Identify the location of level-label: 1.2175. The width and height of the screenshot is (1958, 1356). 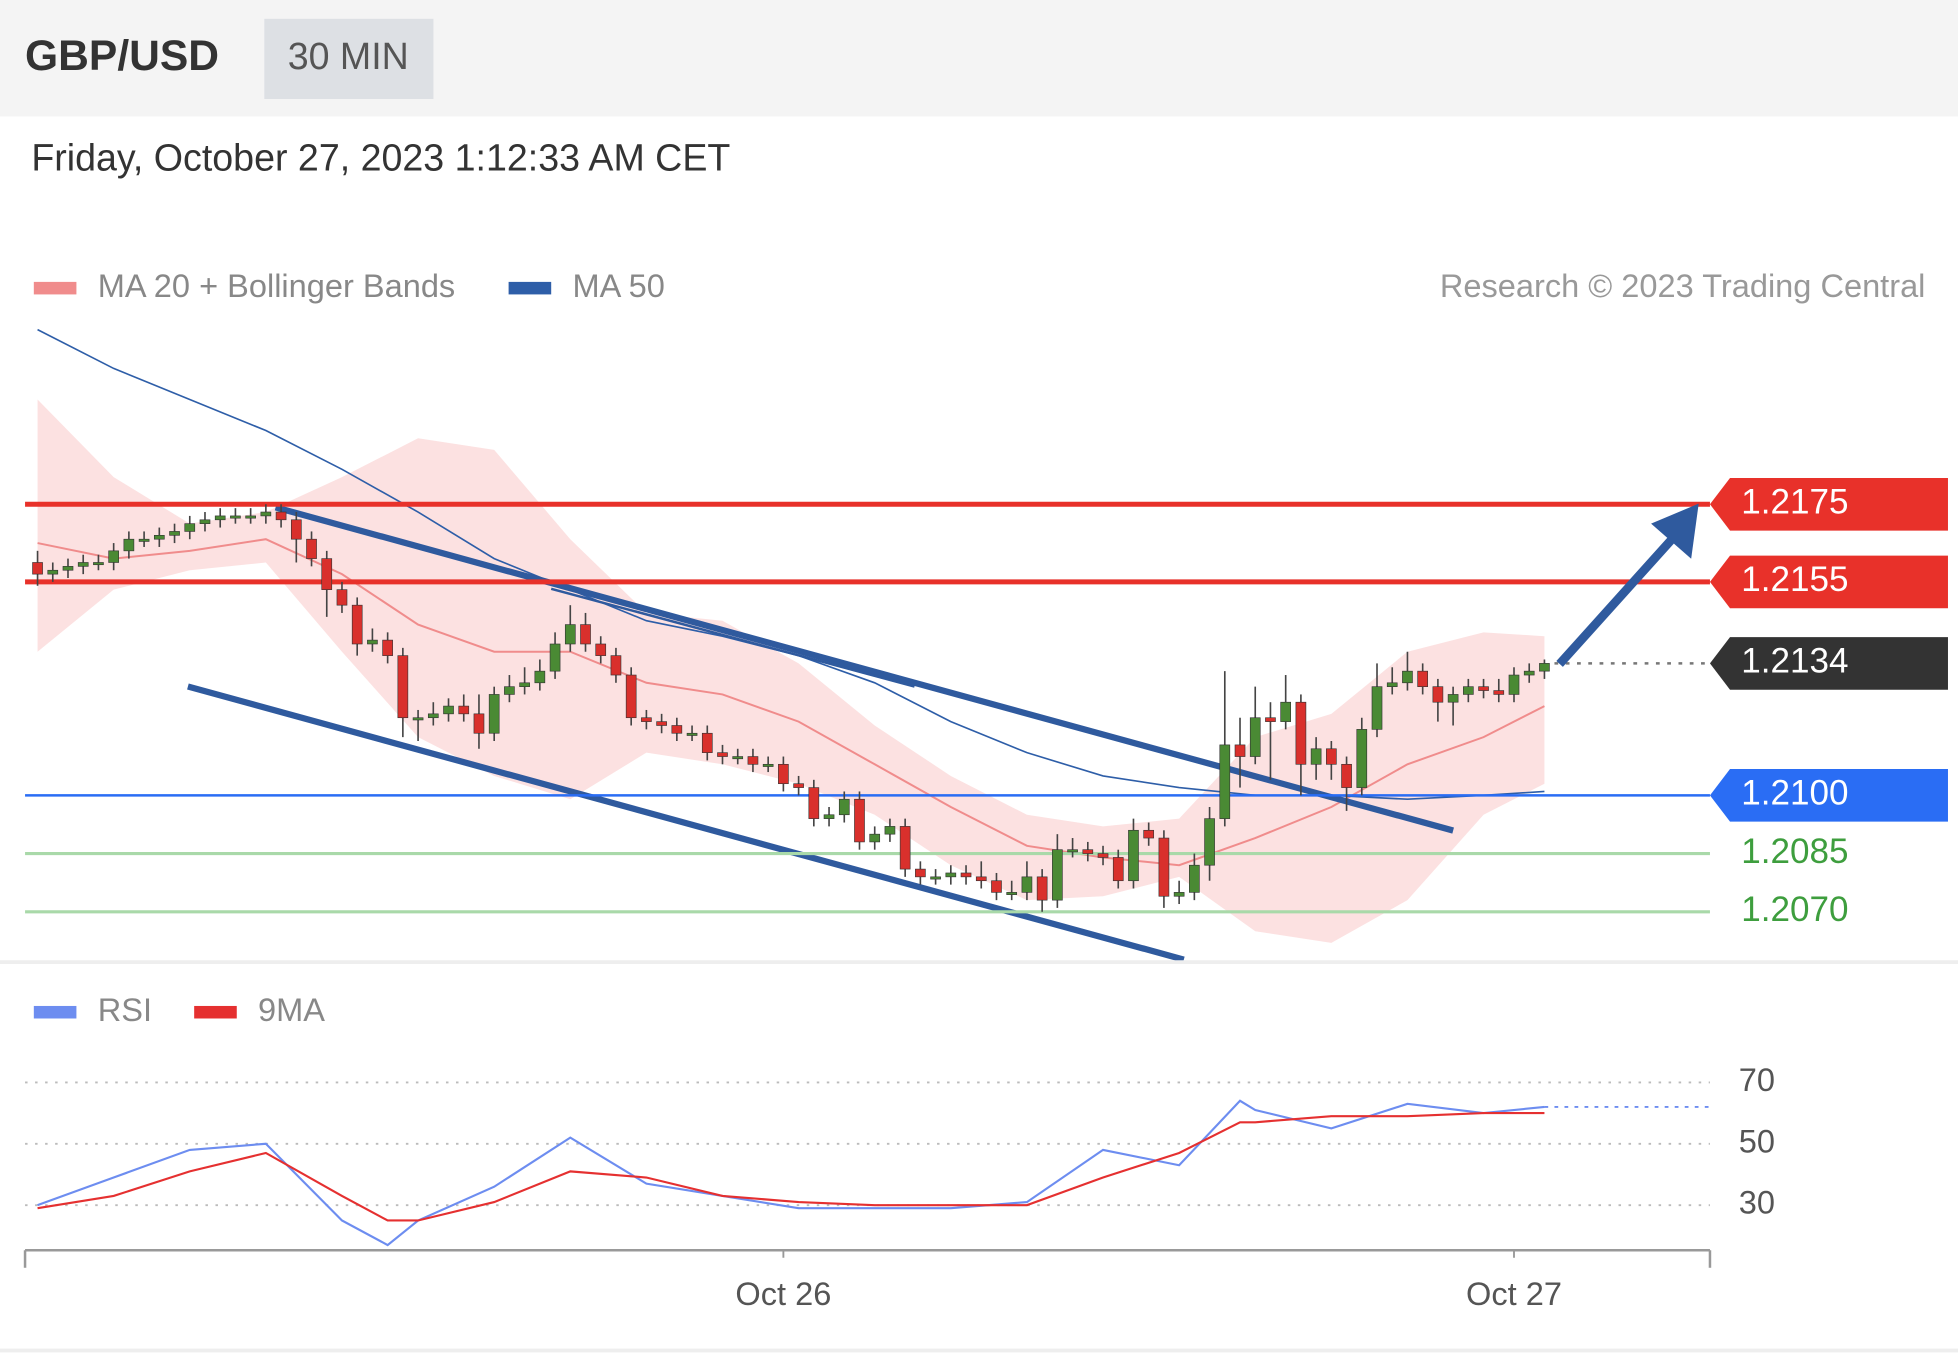
(1794, 502).